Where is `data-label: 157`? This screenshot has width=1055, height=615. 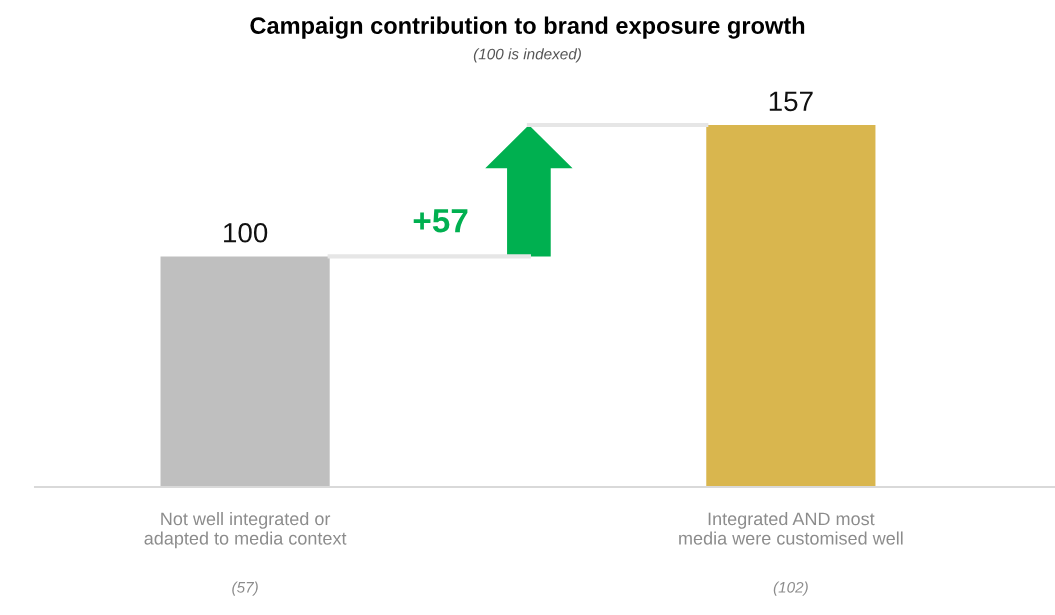 data-label: 157 is located at coordinates (791, 101).